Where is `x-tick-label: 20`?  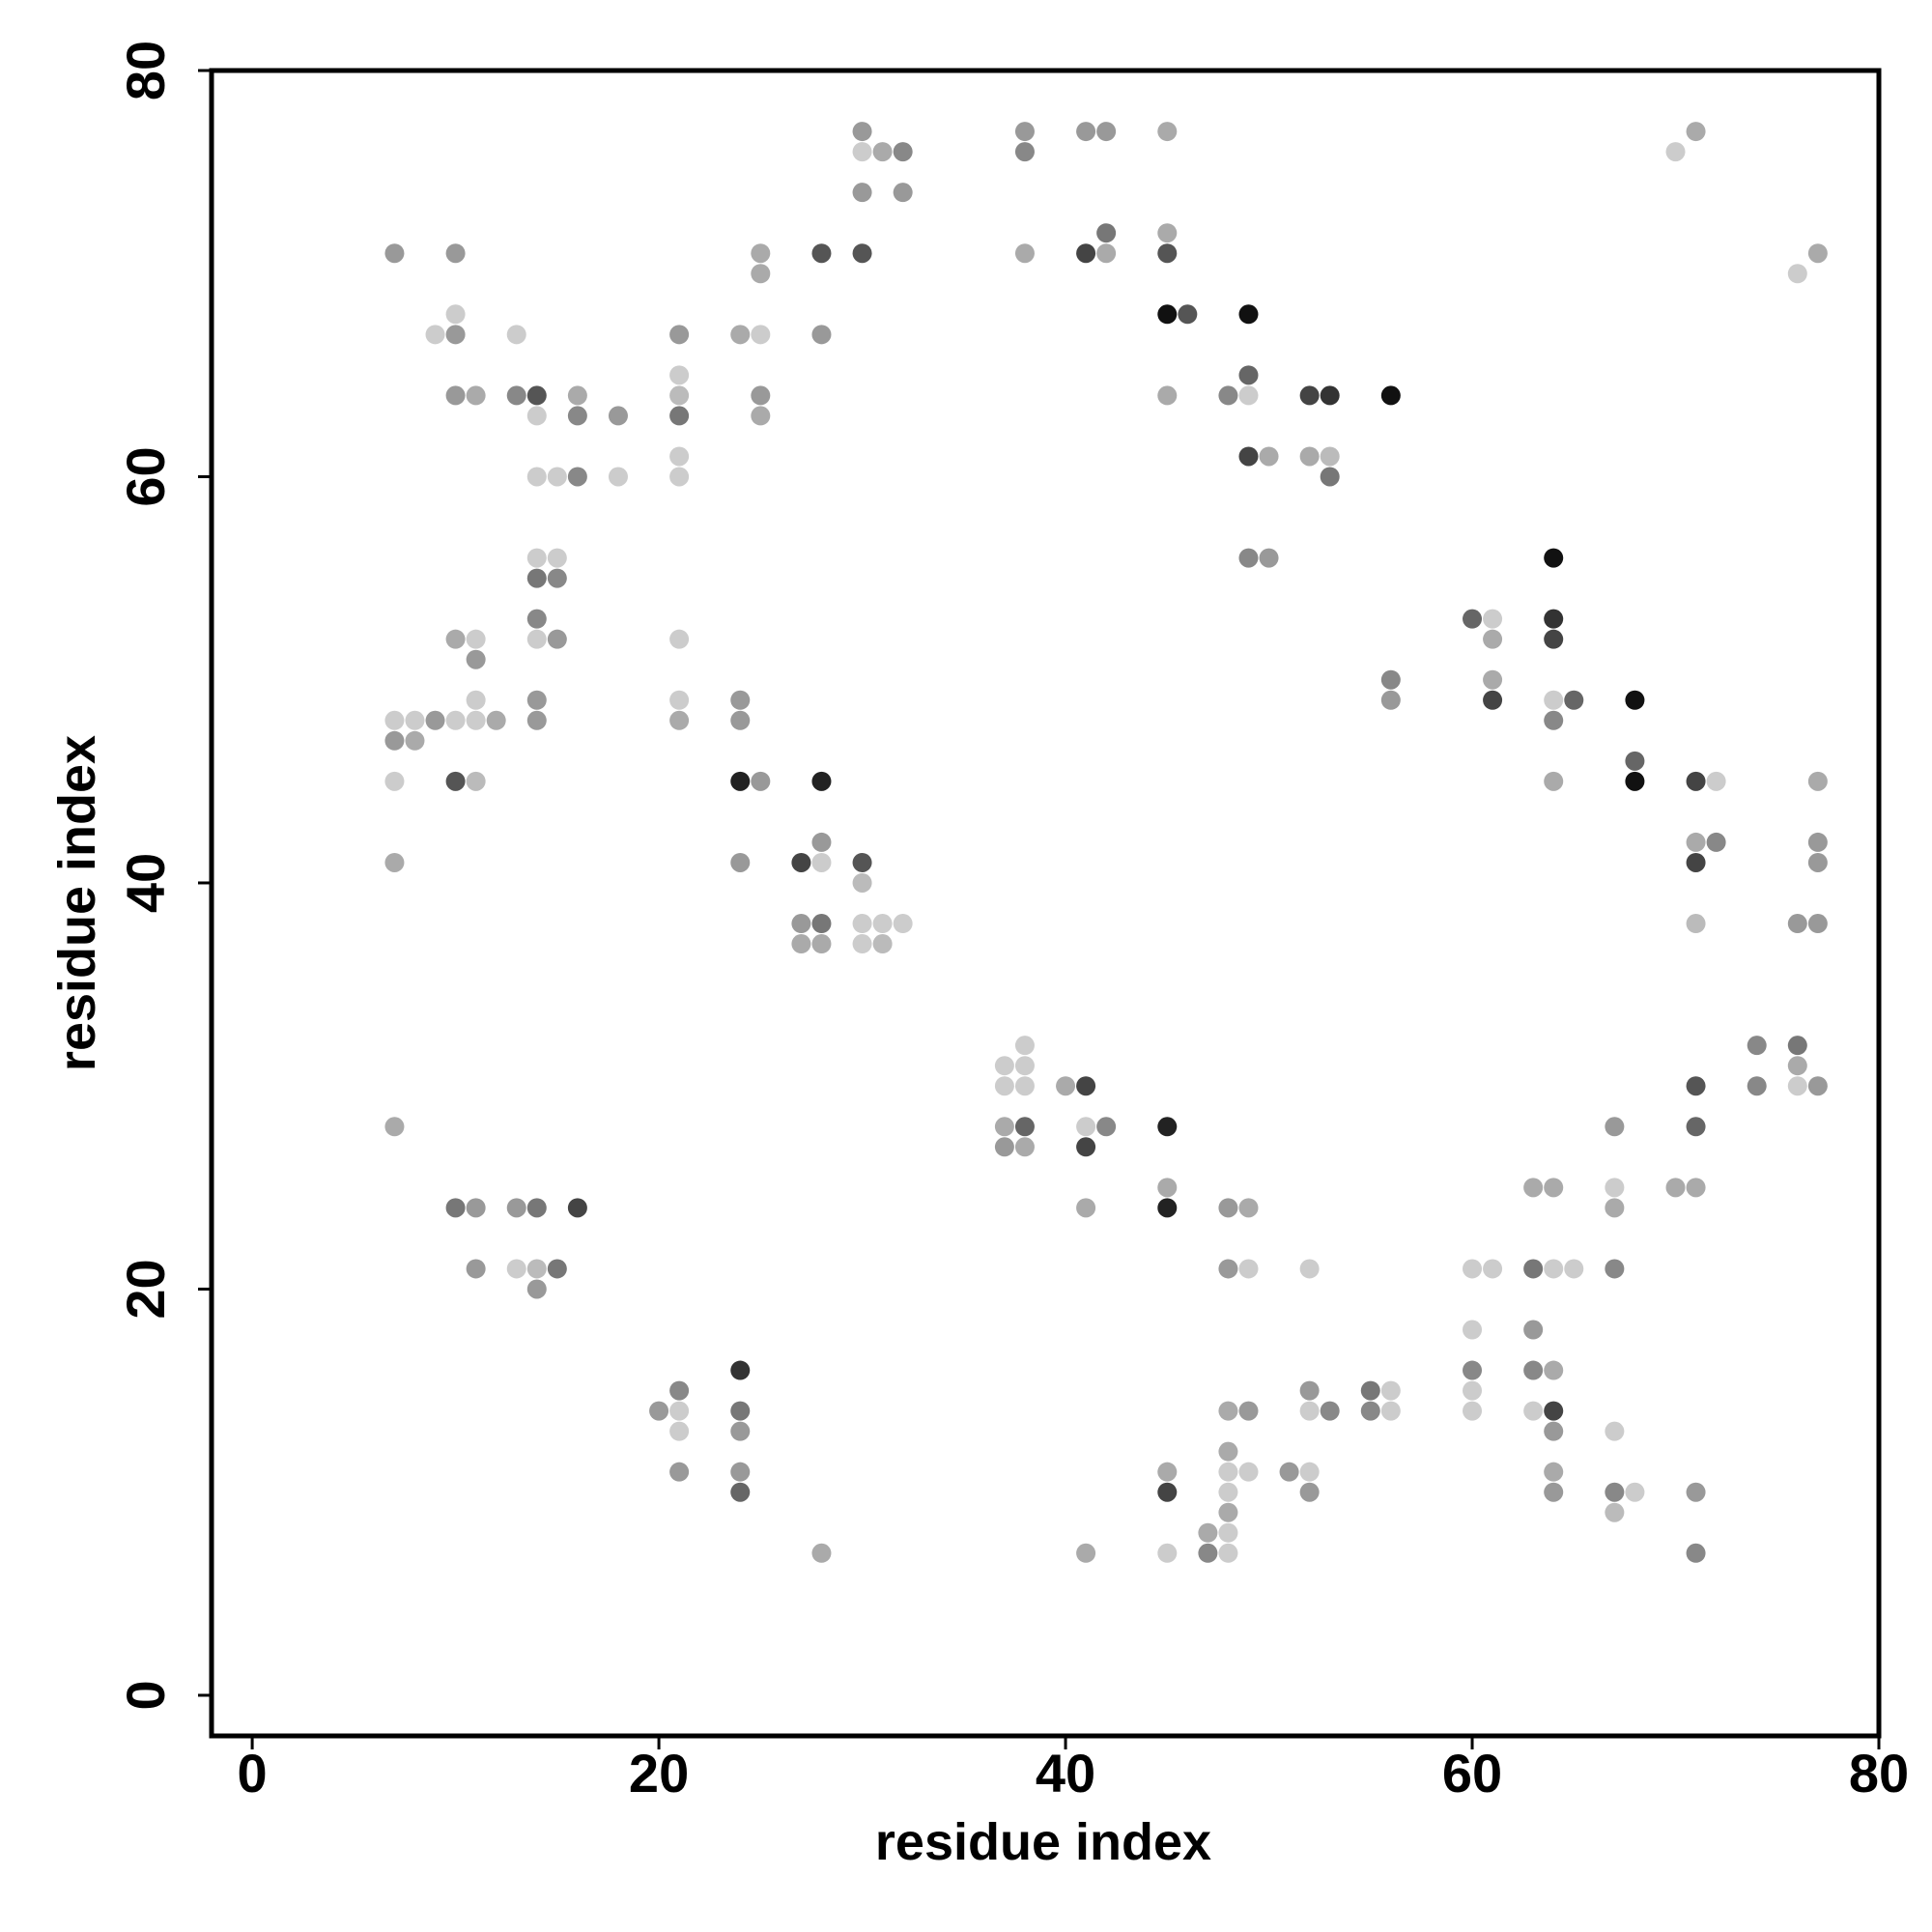
x-tick-label: 20 is located at coordinates (659, 1773).